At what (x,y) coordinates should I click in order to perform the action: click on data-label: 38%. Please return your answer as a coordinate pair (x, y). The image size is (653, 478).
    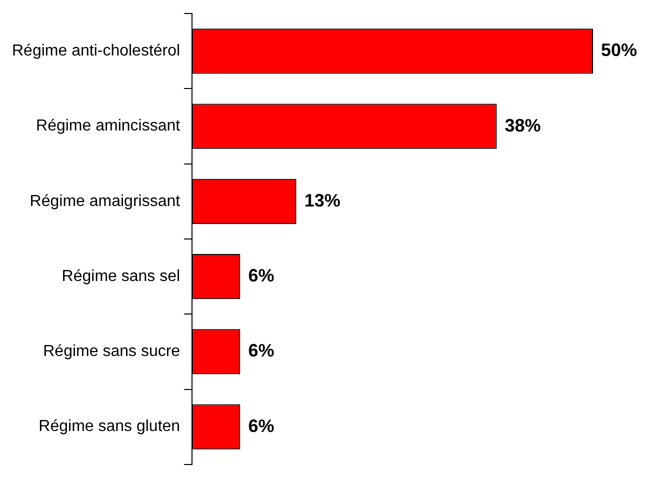
    Looking at the image, I should click on (522, 125).